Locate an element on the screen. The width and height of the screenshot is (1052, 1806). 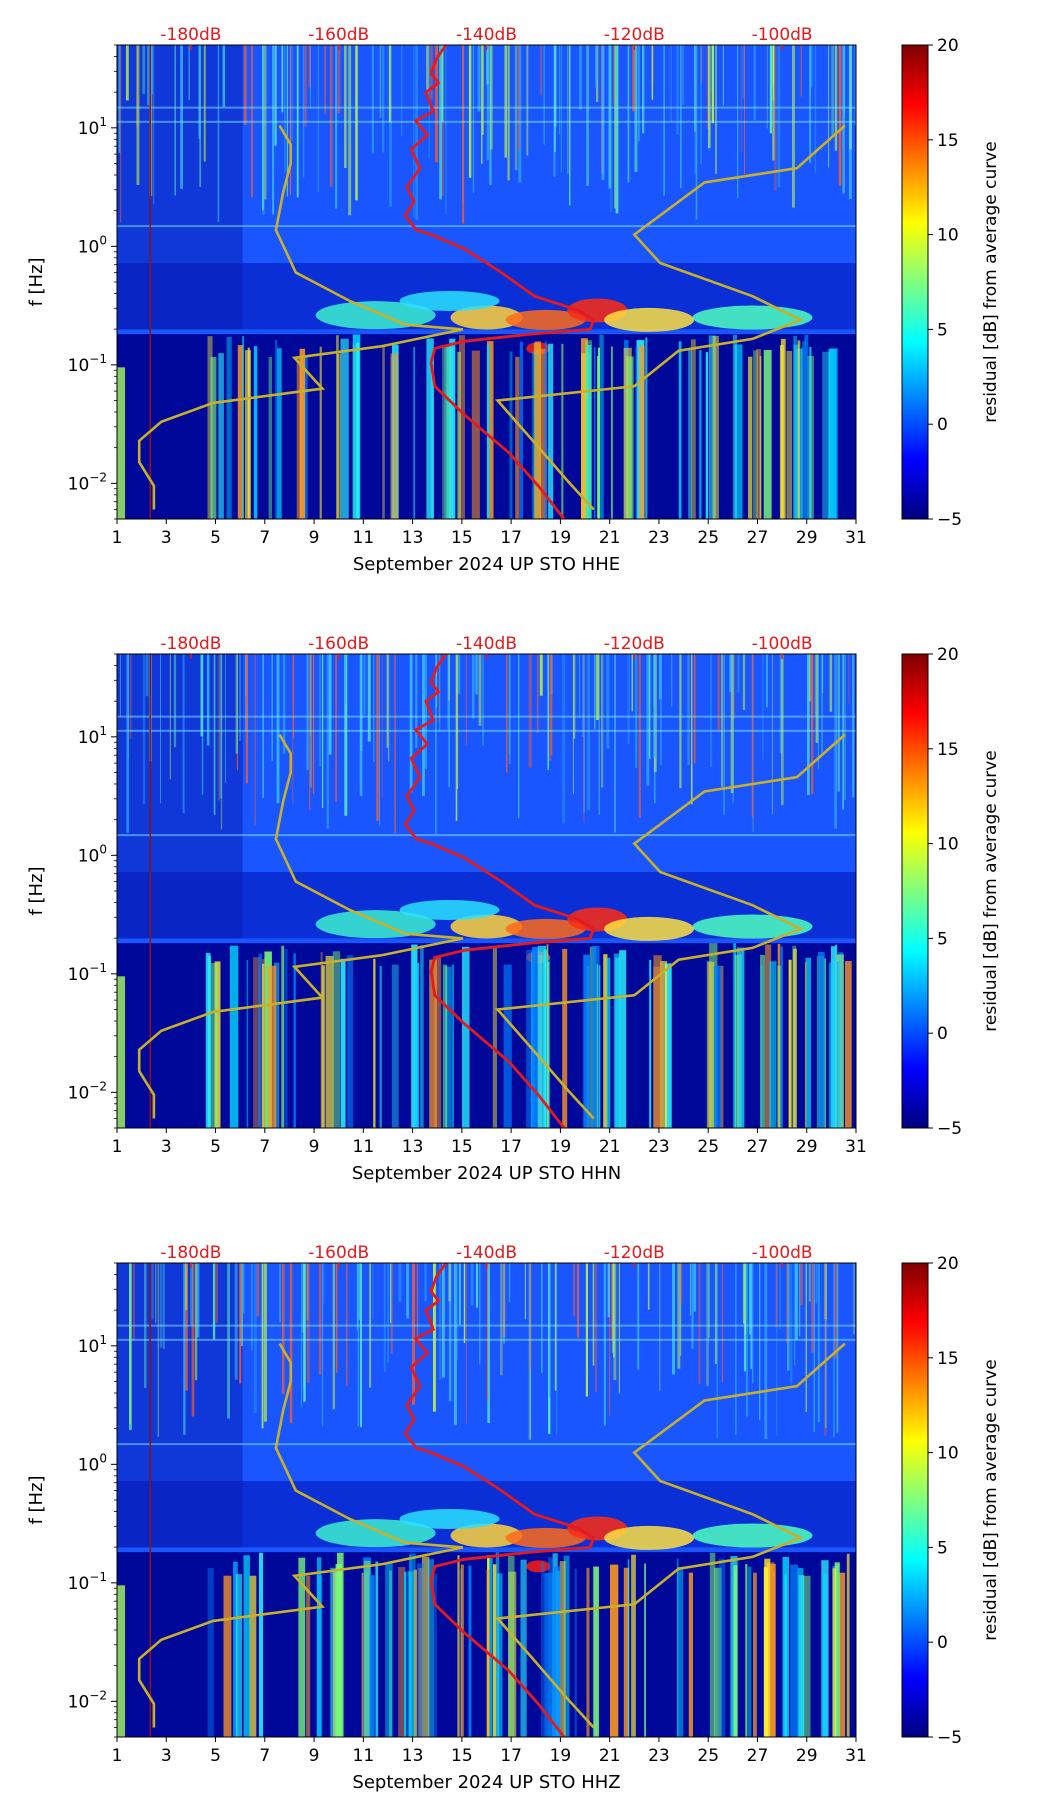
y-tick-label: 10−1 is located at coordinates (87, 973).